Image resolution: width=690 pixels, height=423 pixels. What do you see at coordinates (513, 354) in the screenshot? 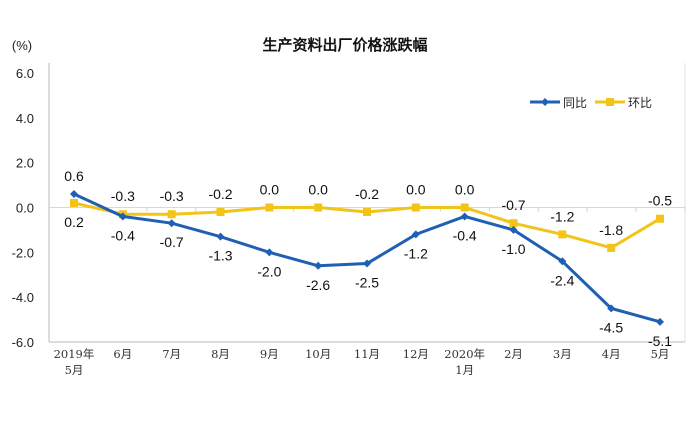
I see `x-tick-label: 2月` at bounding box center [513, 354].